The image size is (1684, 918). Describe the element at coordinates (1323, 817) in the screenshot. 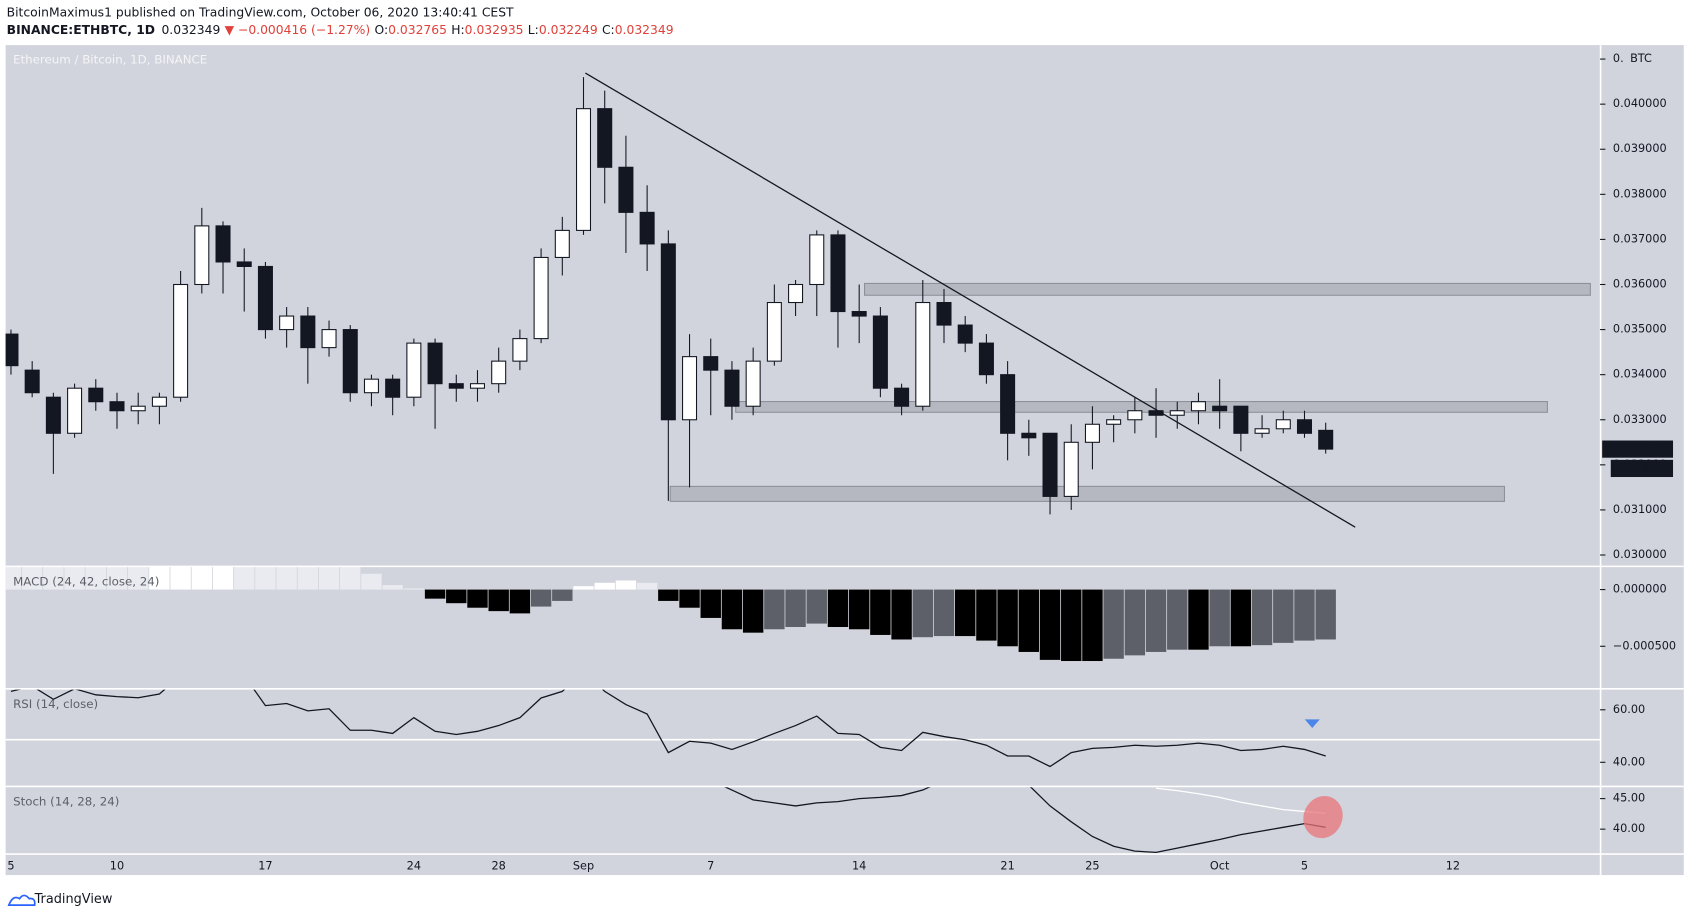

I see `highlight-ellipse` at that location.